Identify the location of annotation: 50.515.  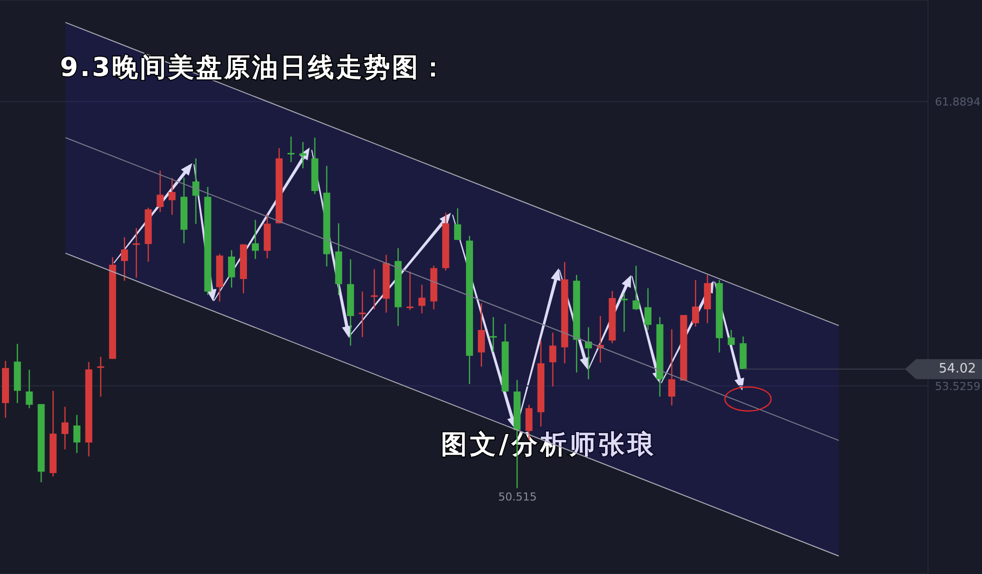
(517, 497).